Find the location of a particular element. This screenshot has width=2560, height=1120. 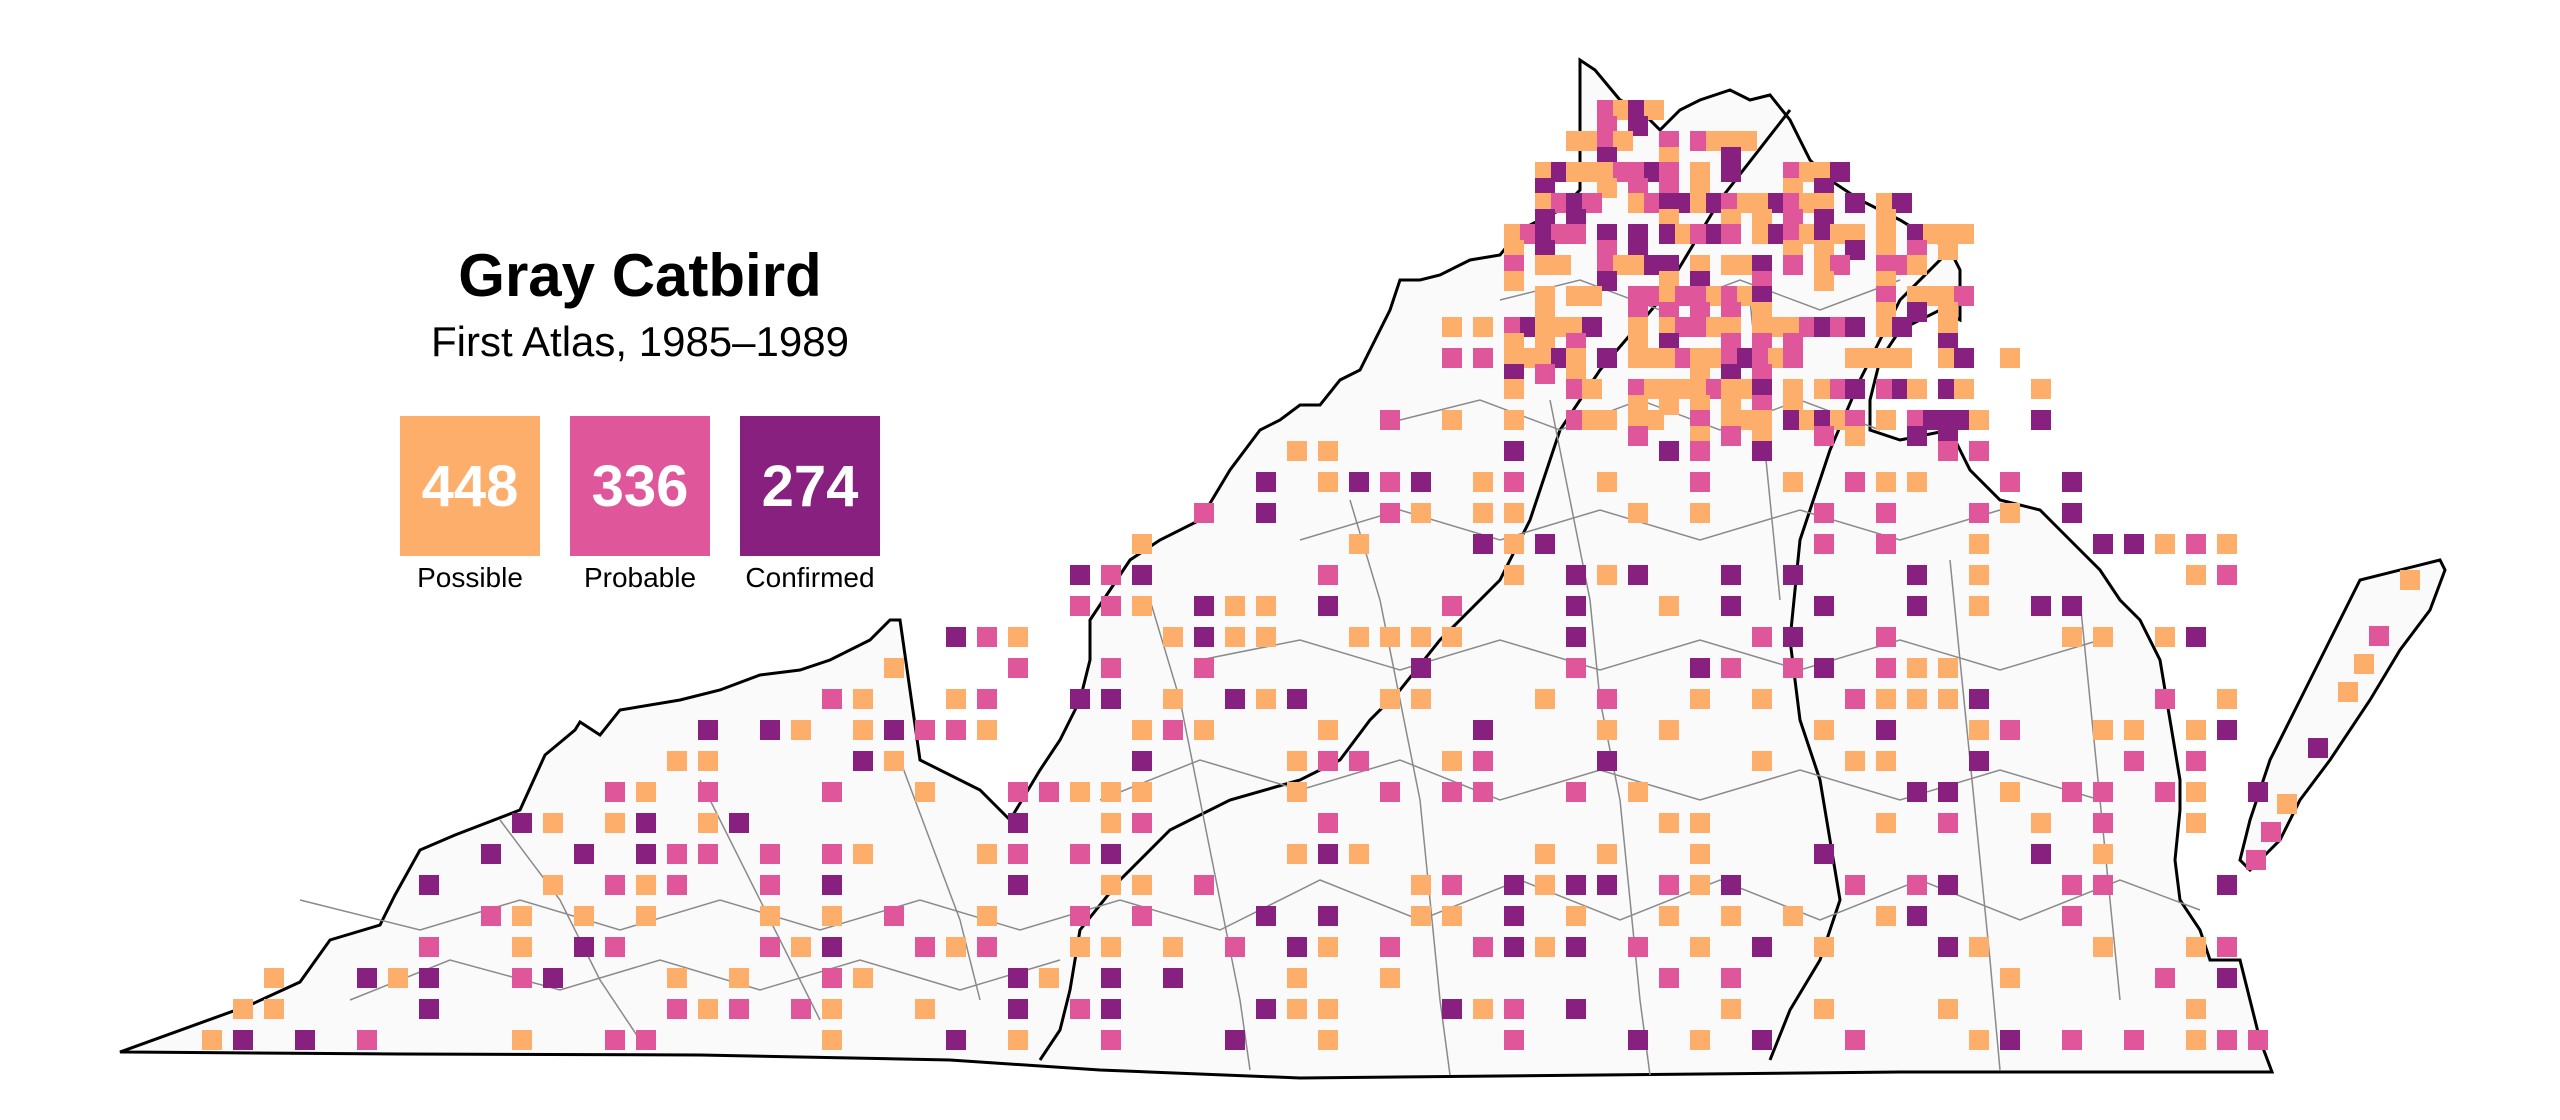

legend-item-probable: 336 Probable is located at coordinates (640, 505).